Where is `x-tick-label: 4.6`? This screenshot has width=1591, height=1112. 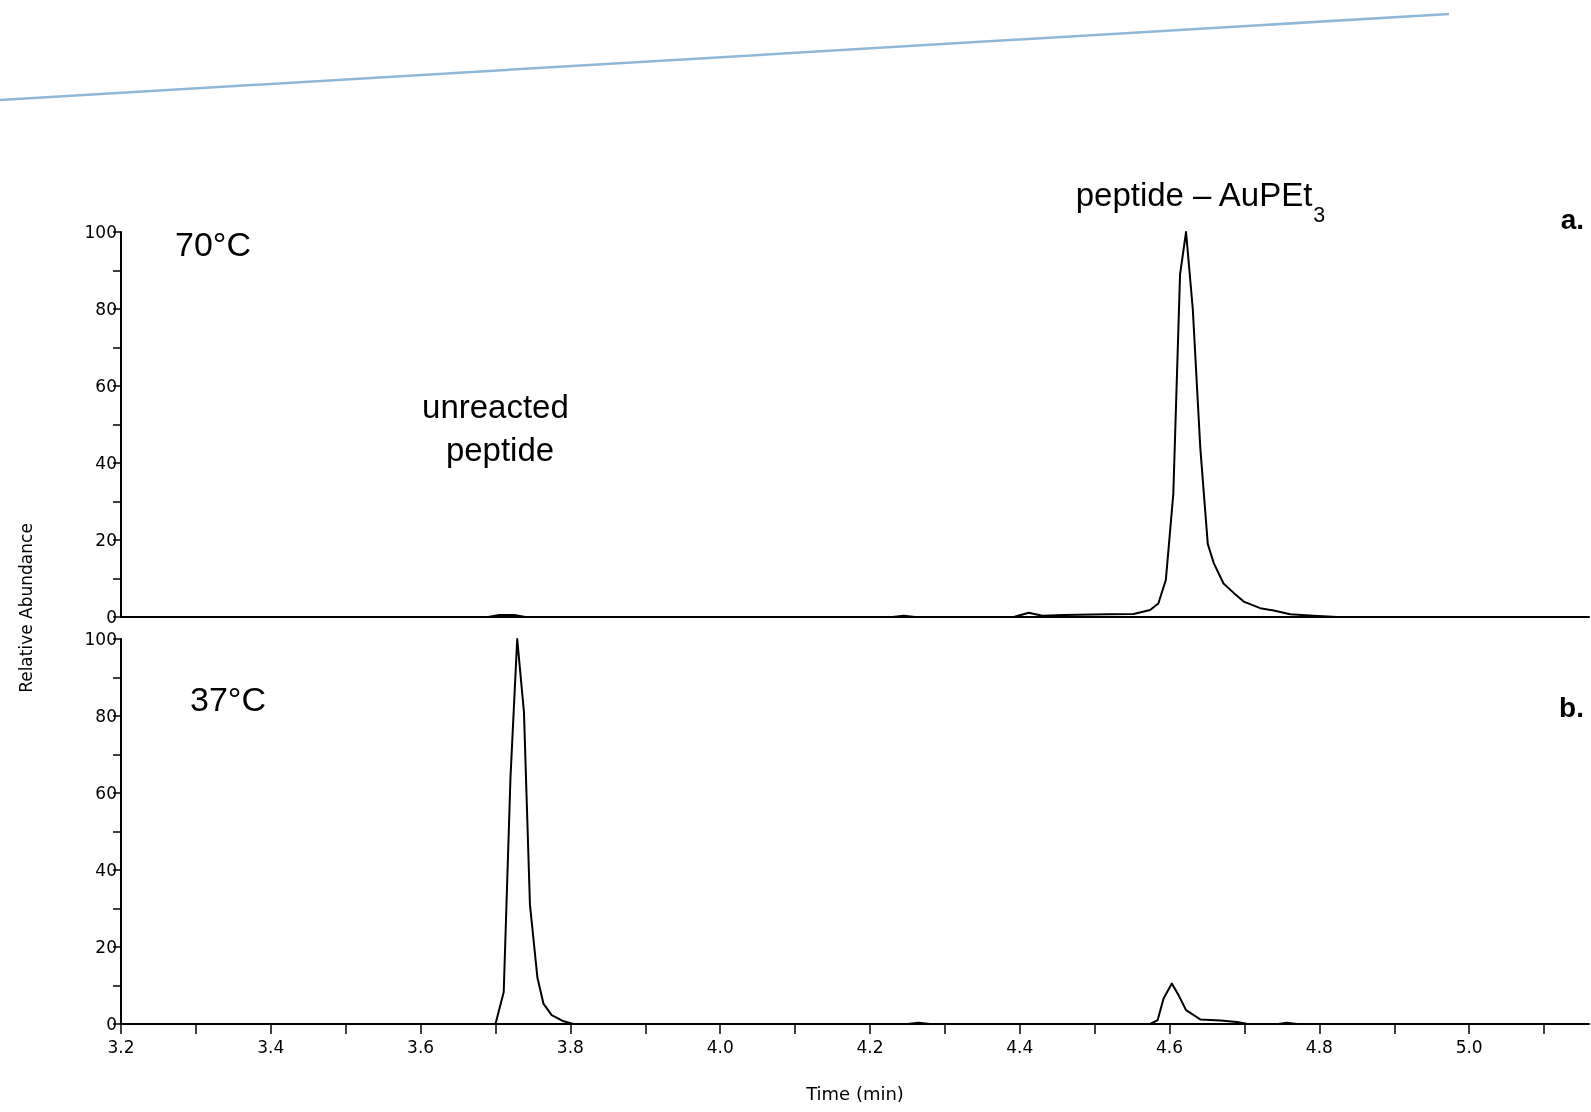 x-tick-label: 4.6 is located at coordinates (1170, 1046).